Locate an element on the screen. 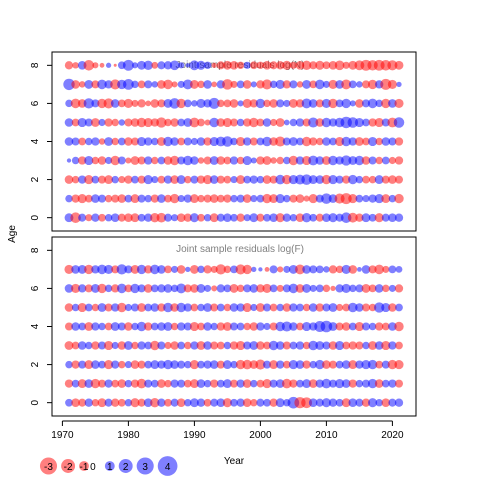 Image resolution: width=480 pixels, height=485 pixels. legend-label: 1 is located at coordinates (110, 467).